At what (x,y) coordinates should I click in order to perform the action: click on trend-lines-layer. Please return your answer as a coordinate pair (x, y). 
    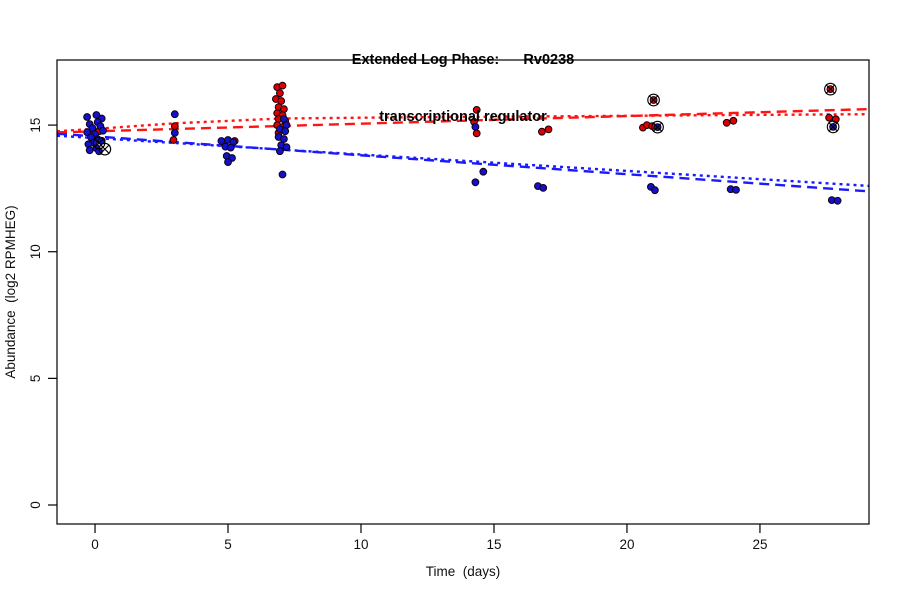
    Looking at the image, I should click on (463, 150).